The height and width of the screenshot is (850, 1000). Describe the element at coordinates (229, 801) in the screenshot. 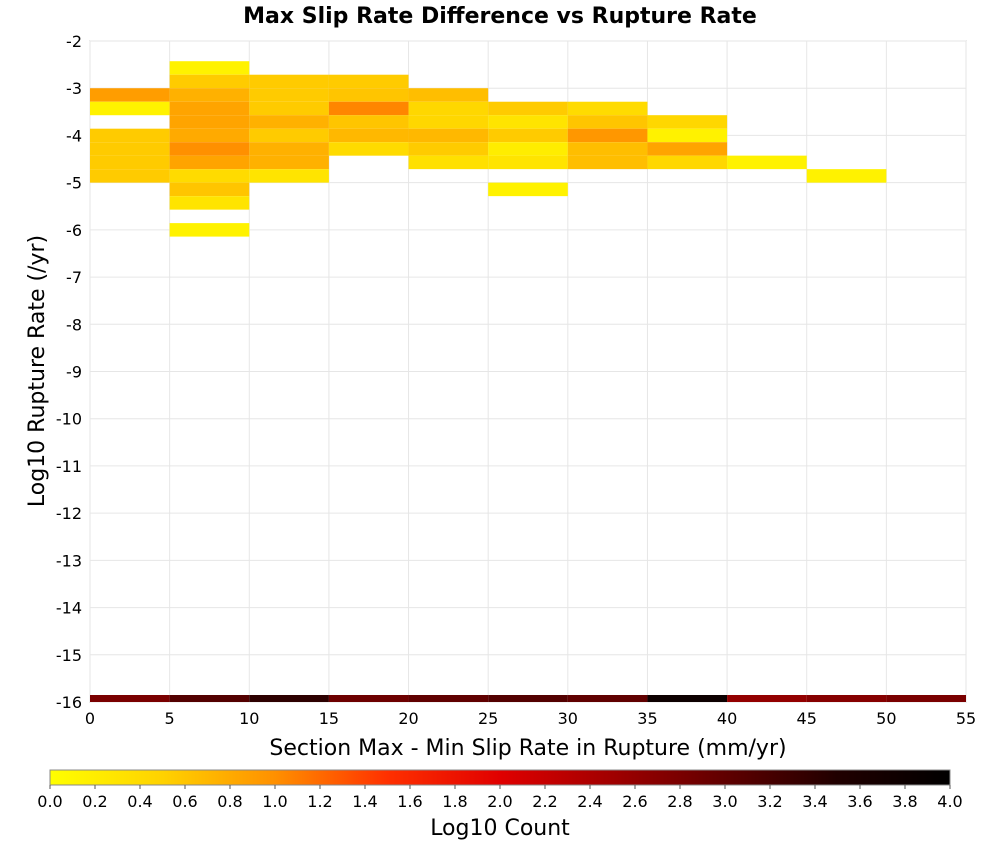

I see `colorbar-tick-label: 0.8` at that location.